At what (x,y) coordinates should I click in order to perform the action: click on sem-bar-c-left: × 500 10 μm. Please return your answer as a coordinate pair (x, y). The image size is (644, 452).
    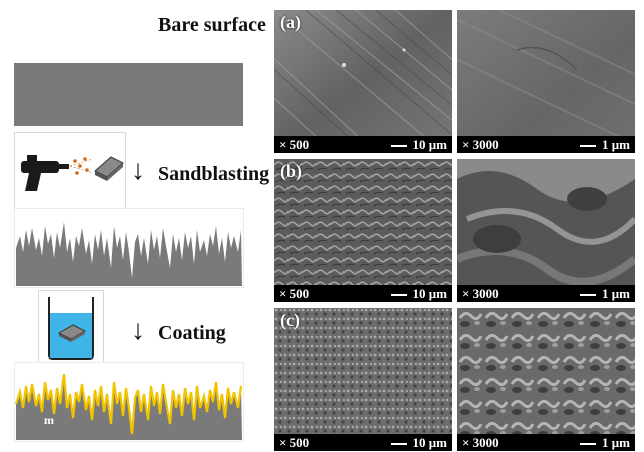
    Looking at the image, I should click on (363, 442).